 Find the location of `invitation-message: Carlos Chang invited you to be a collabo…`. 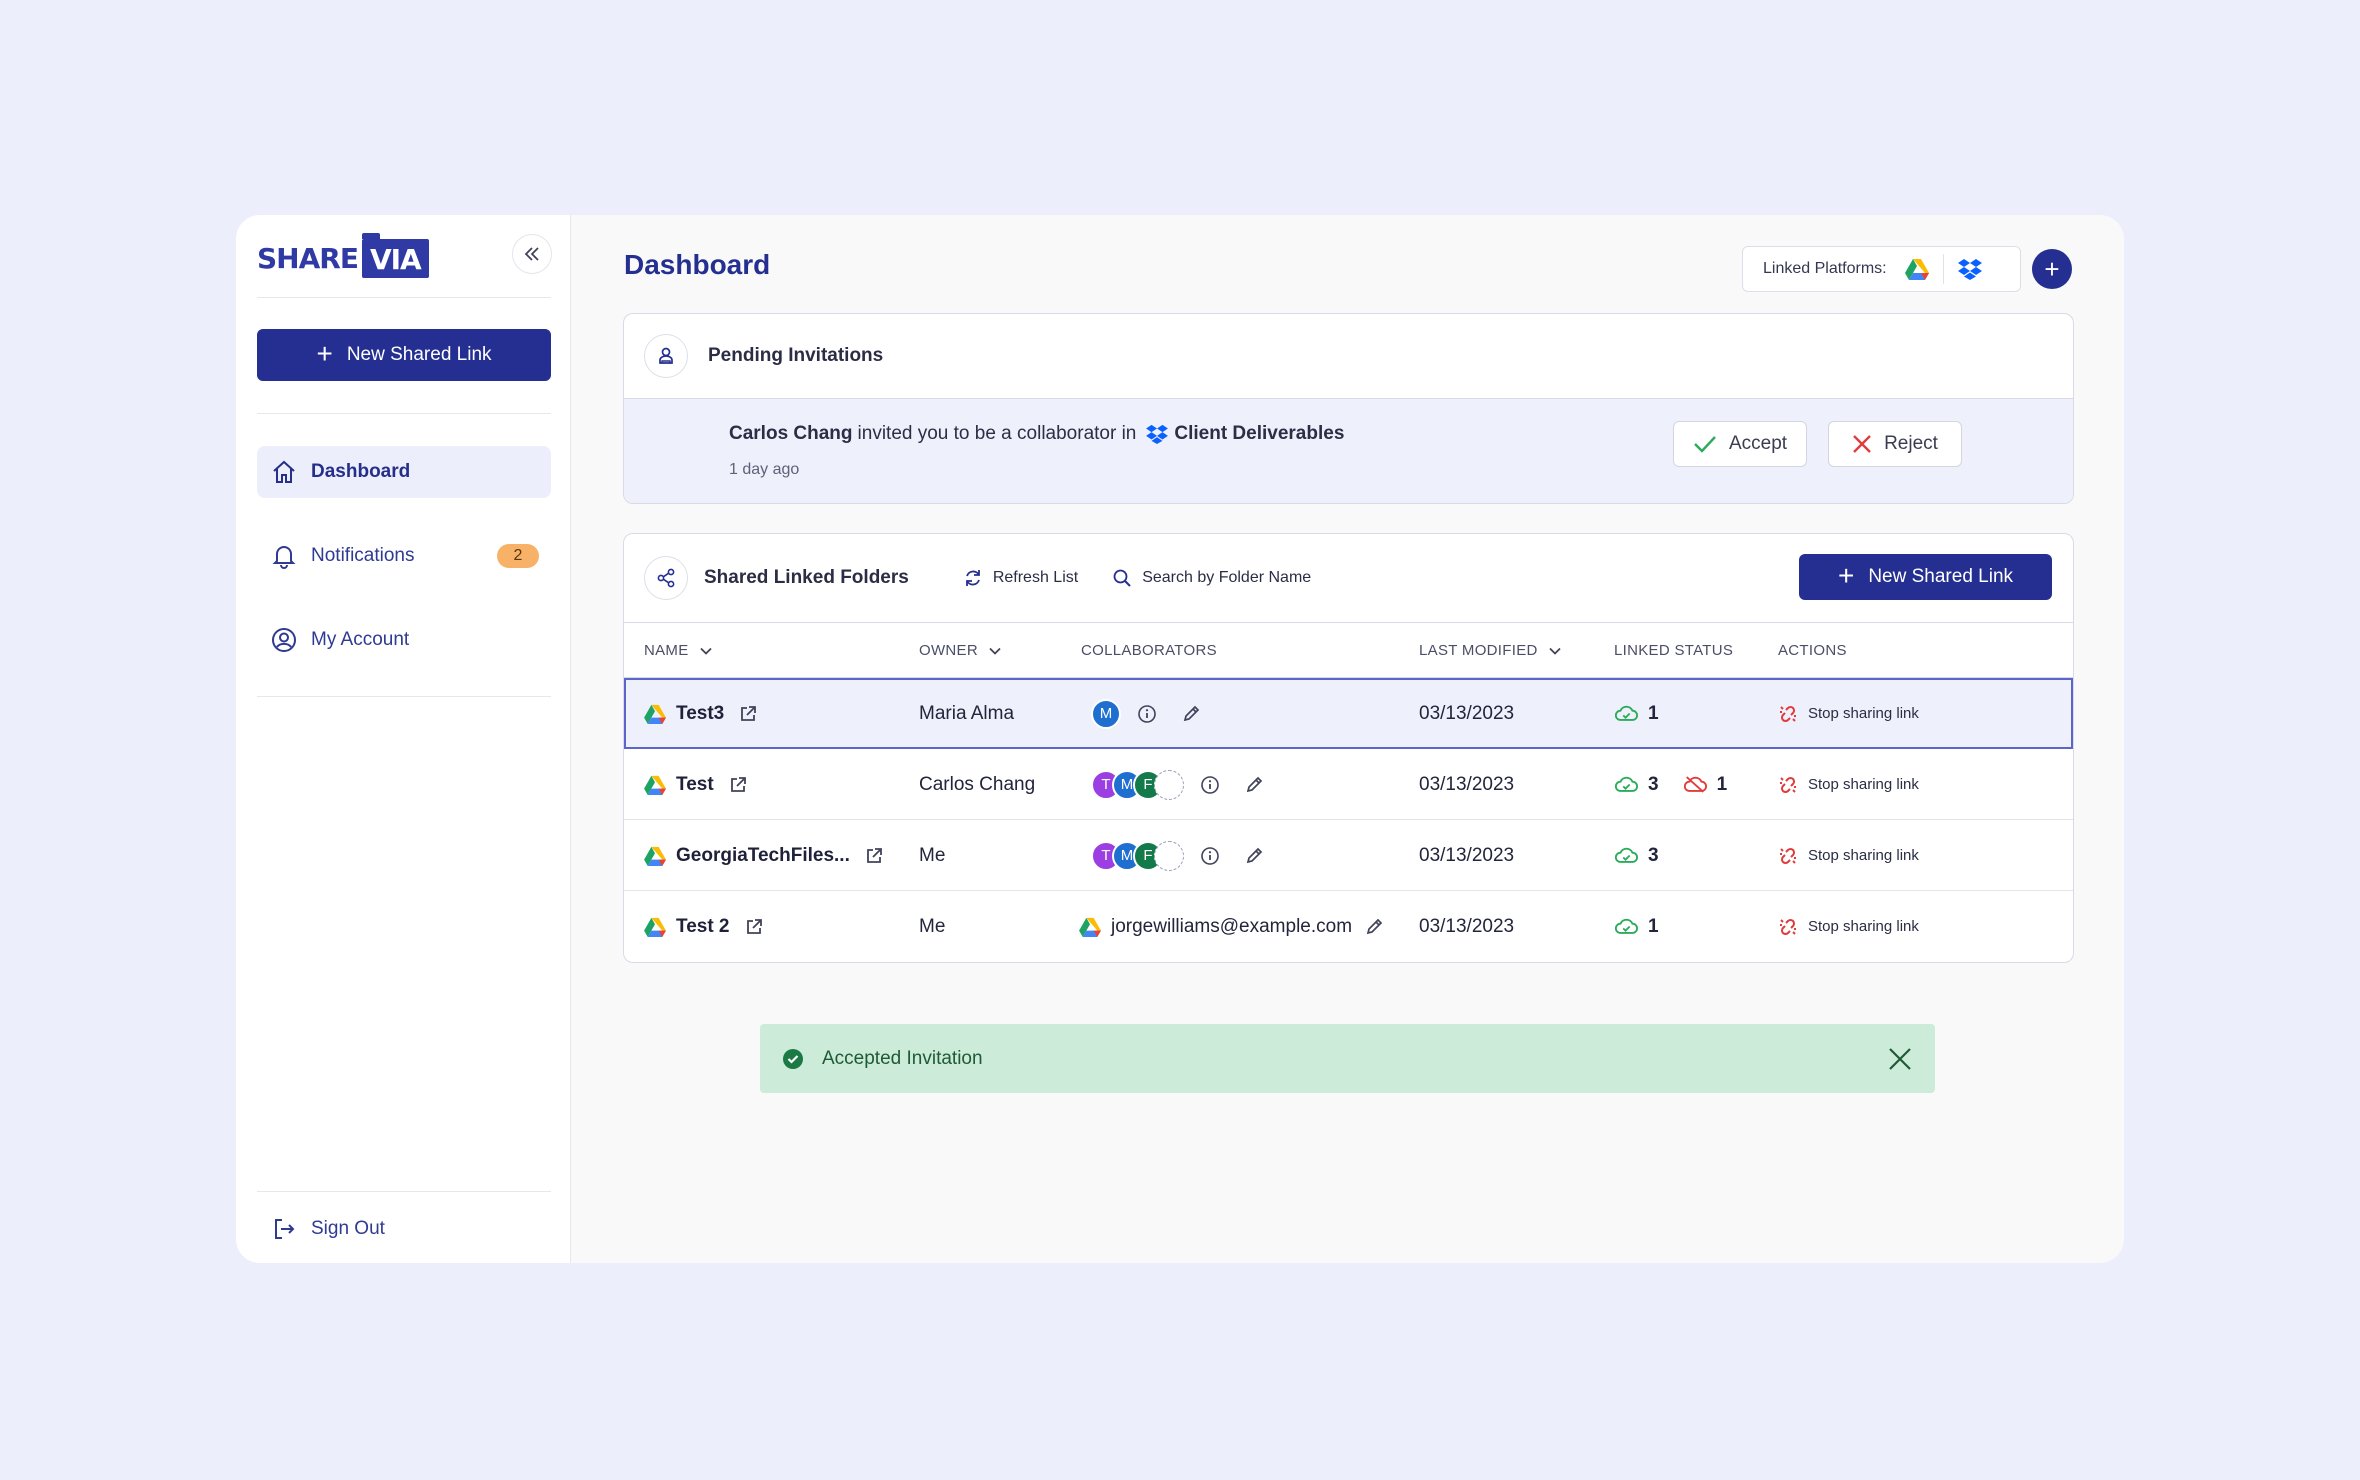

invitation-message: Carlos Chang invited you to be a collabo… is located at coordinates (1036, 434).